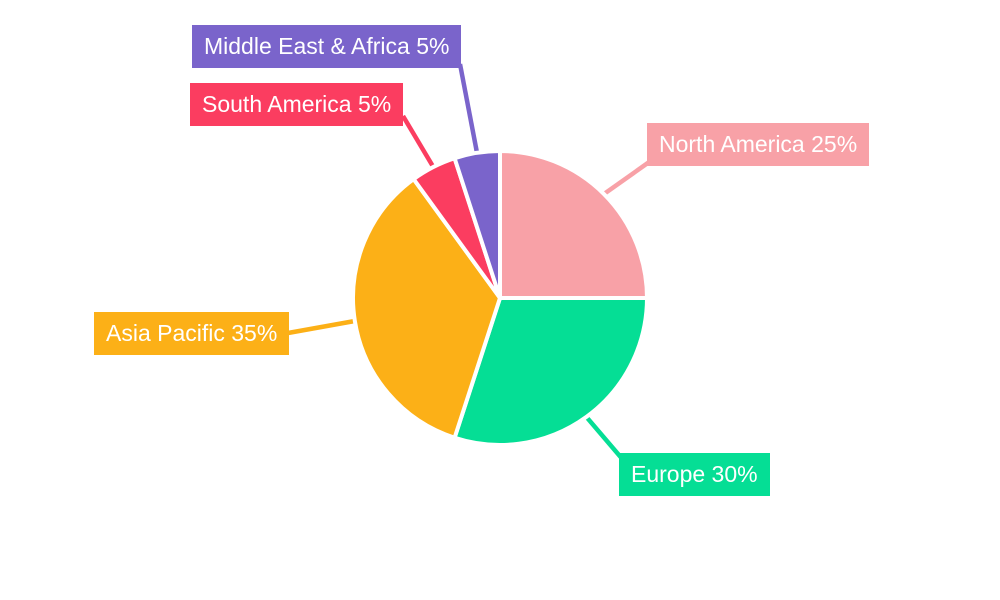  I want to click on pie-slice-middle-east-africa, so click(477, 224).